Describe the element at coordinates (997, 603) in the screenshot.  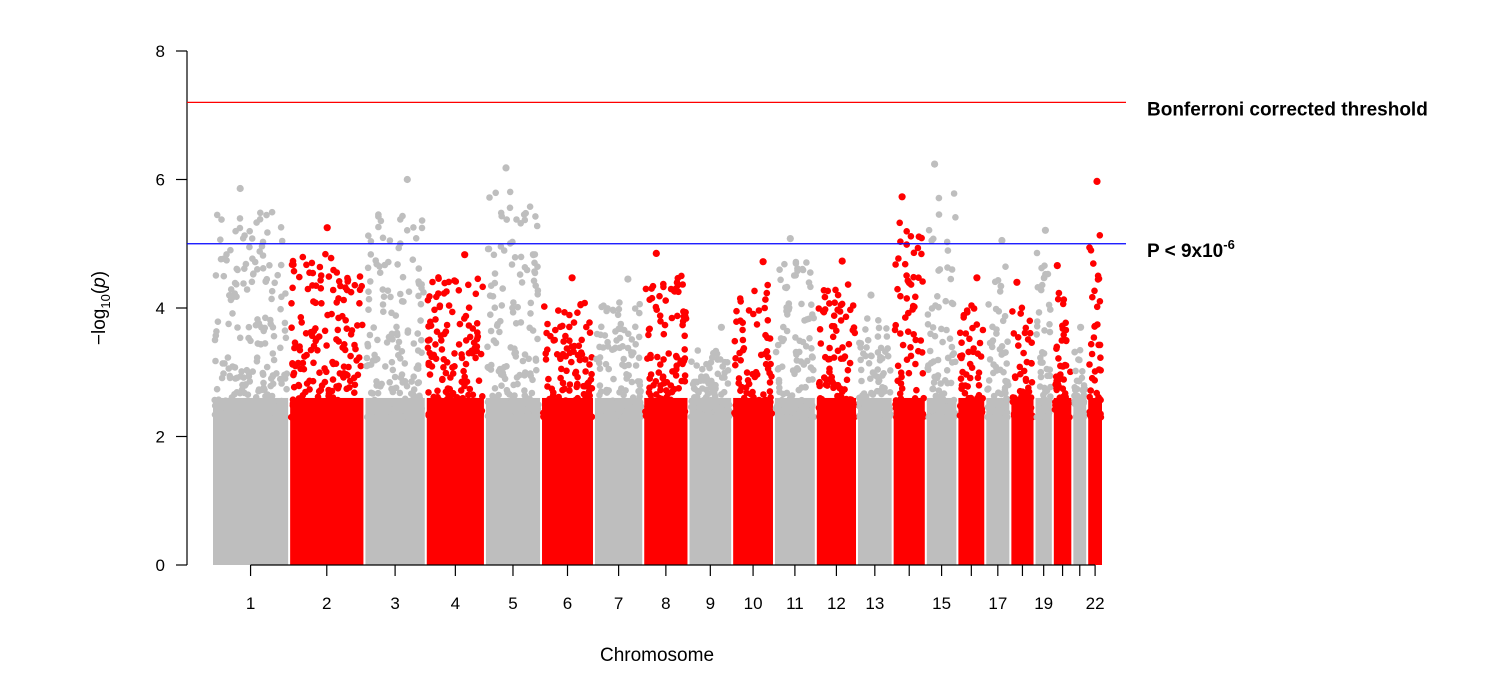
I see `x-tick-label-17: 17` at that location.